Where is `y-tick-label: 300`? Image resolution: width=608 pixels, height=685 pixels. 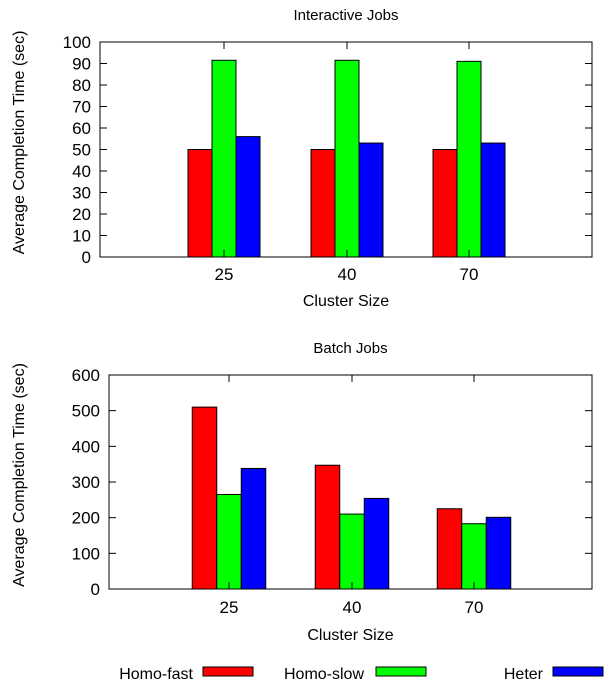 y-tick-label: 300 is located at coordinates (86, 482).